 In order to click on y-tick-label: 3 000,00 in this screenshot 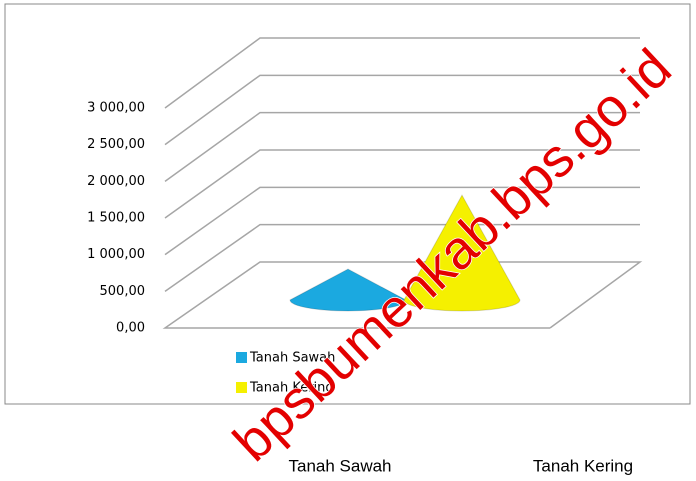, I will do `click(116, 108)`.